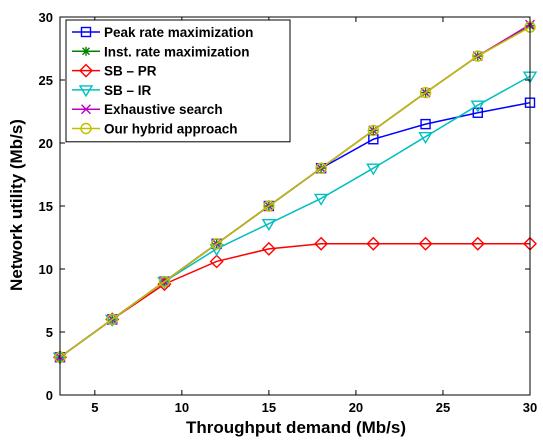 The height and width of the screenshot is (440, 543). Describe the element at coordinates (46, 143) in the screenshot. I see `y-tick-label: 20` at that location.